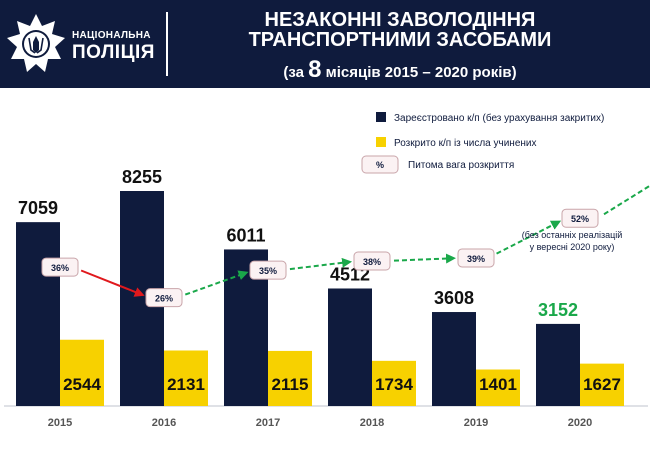 The image size is (650, 450). What do you see at coordinates (113, 52) in the screenshot?
I see `org-name-line2: ПОЛІЦІЯ` at bounding box center [113, 52].